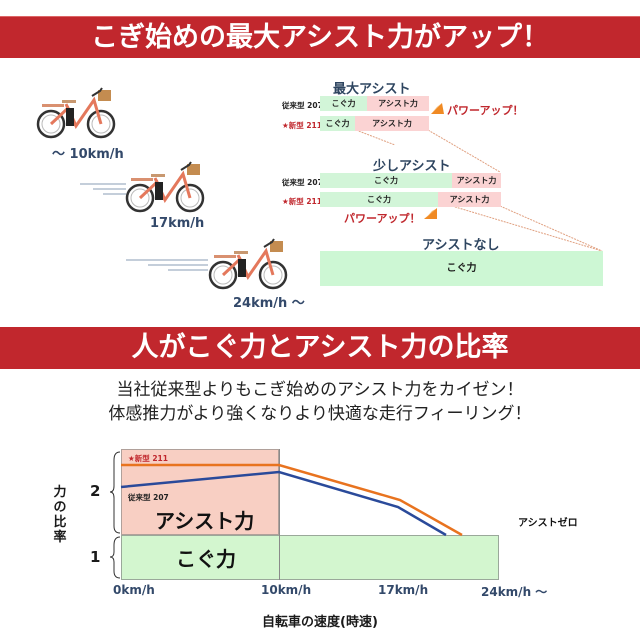  Describe the element at coordinates (372, 89) in the screenshot. I see `section-title-max-assist: 最大アシスト` at that location.